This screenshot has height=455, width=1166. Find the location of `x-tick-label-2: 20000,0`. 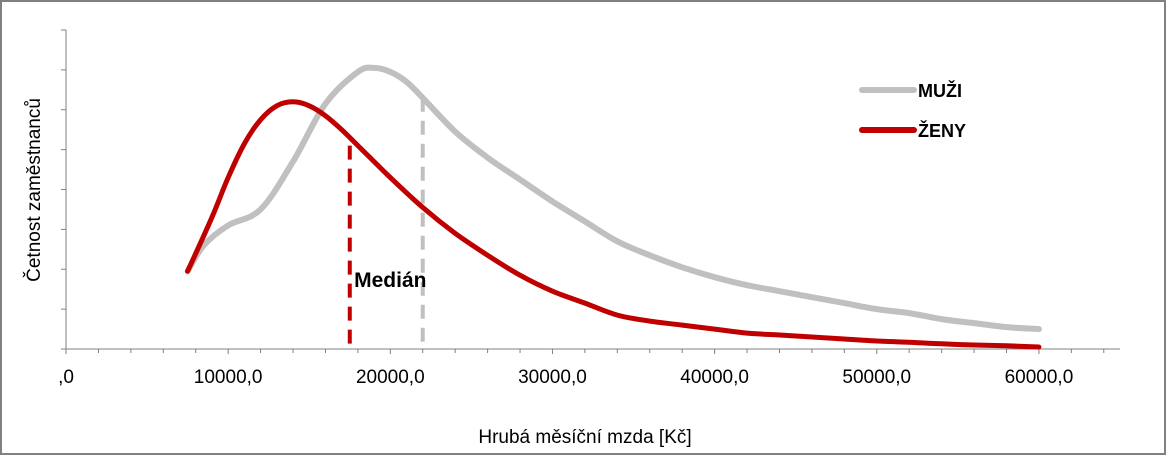

x-tick-label-2: 20000,0 is located at coordinates (390, 377).